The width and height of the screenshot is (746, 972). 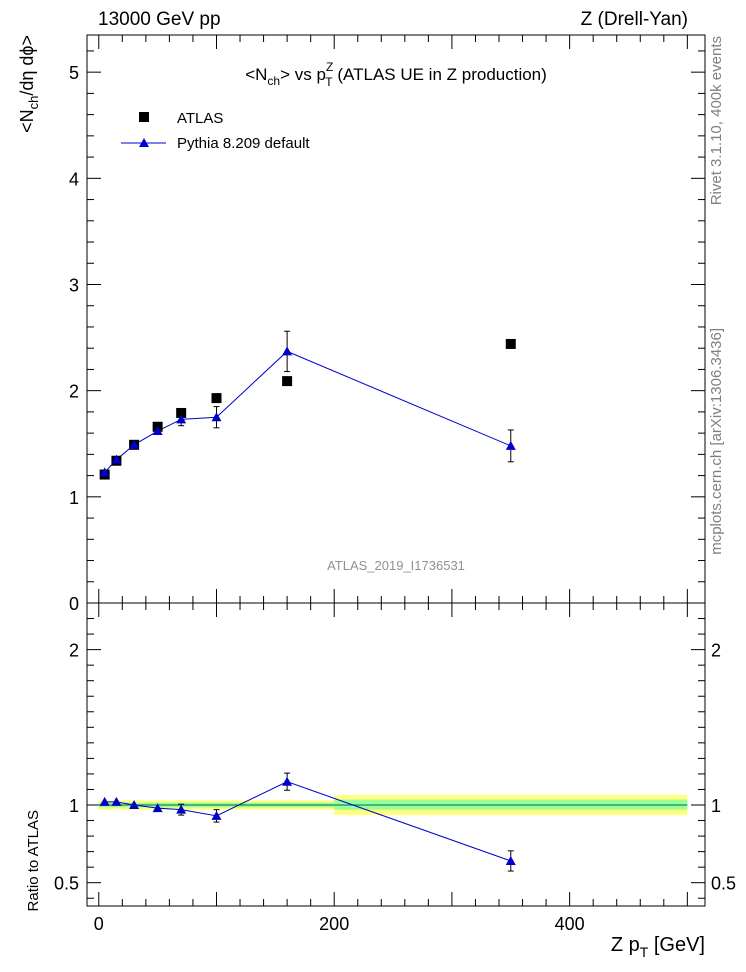 I want to click on y-tick-label: 5, so click(x=74, y=73).